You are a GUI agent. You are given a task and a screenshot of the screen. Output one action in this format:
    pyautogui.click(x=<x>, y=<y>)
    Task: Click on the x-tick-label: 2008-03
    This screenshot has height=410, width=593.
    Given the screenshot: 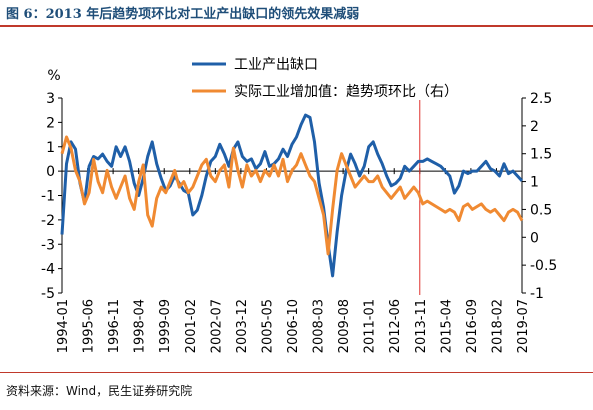 What is the action you would take?
    pyautogui.click(x=319, y=326)
    